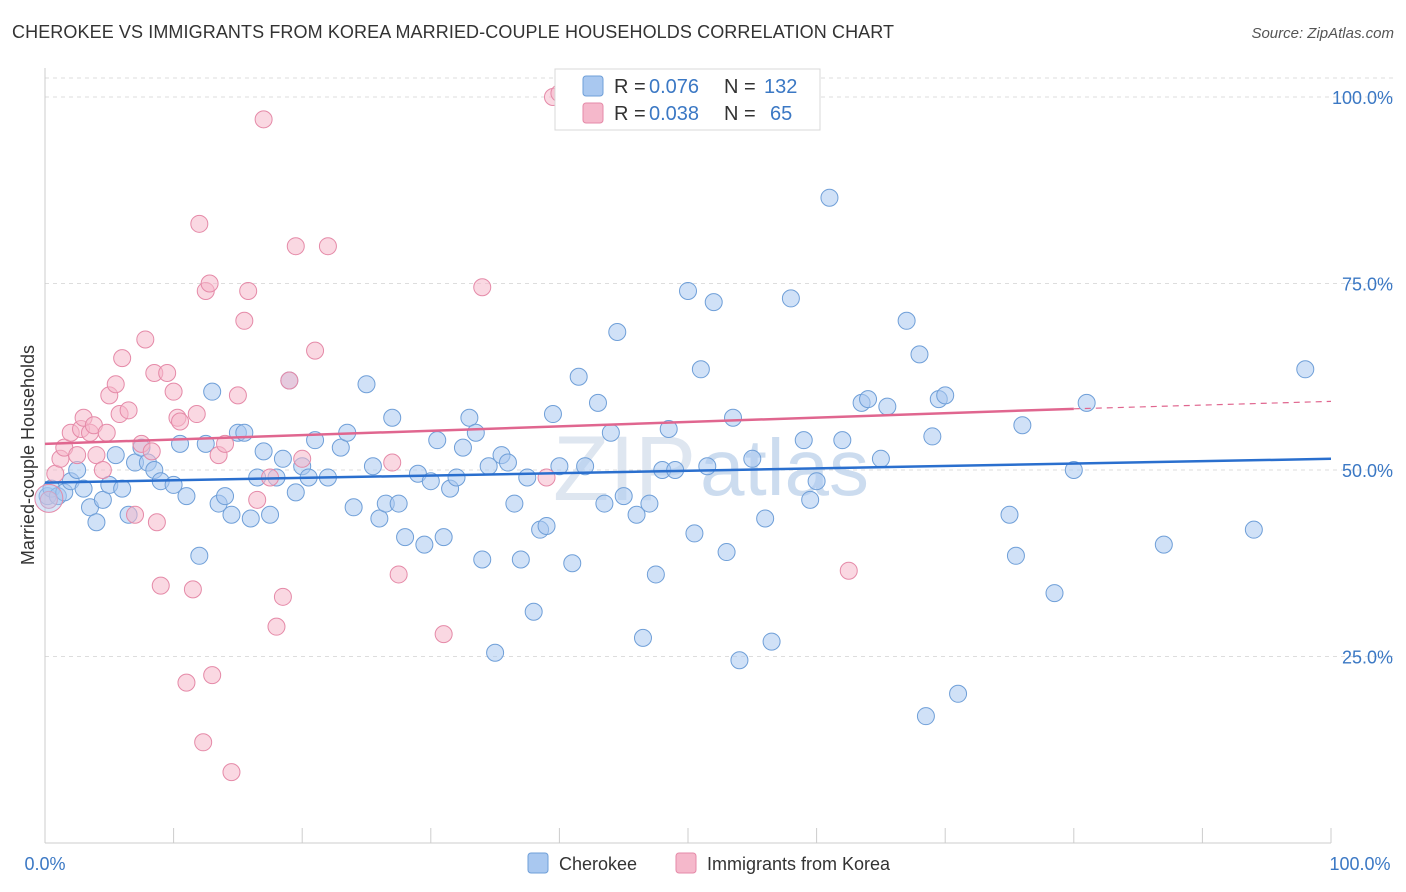 The height and width of the screenshot is (892, 1406). Describe the element at coordinates (1367, 285) in the screenshot. I see `y-tick-label-2: 75.0%` at that location.